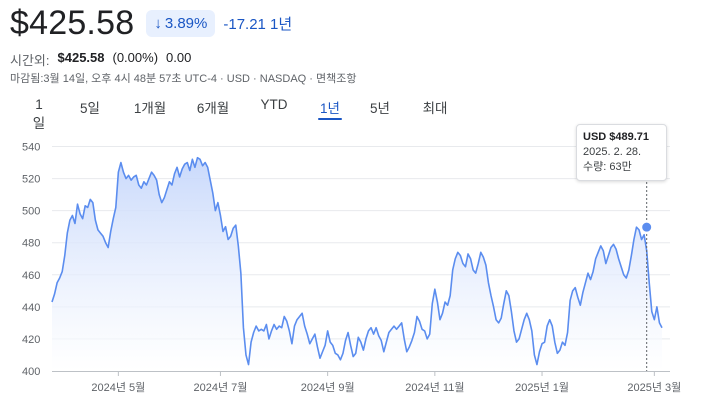 This screenshot has width=701, height=413. What do you see at coordinates (31, 308) in the screenshot?
I see `y-tick-label: 440` at bounding box center [31, 308].